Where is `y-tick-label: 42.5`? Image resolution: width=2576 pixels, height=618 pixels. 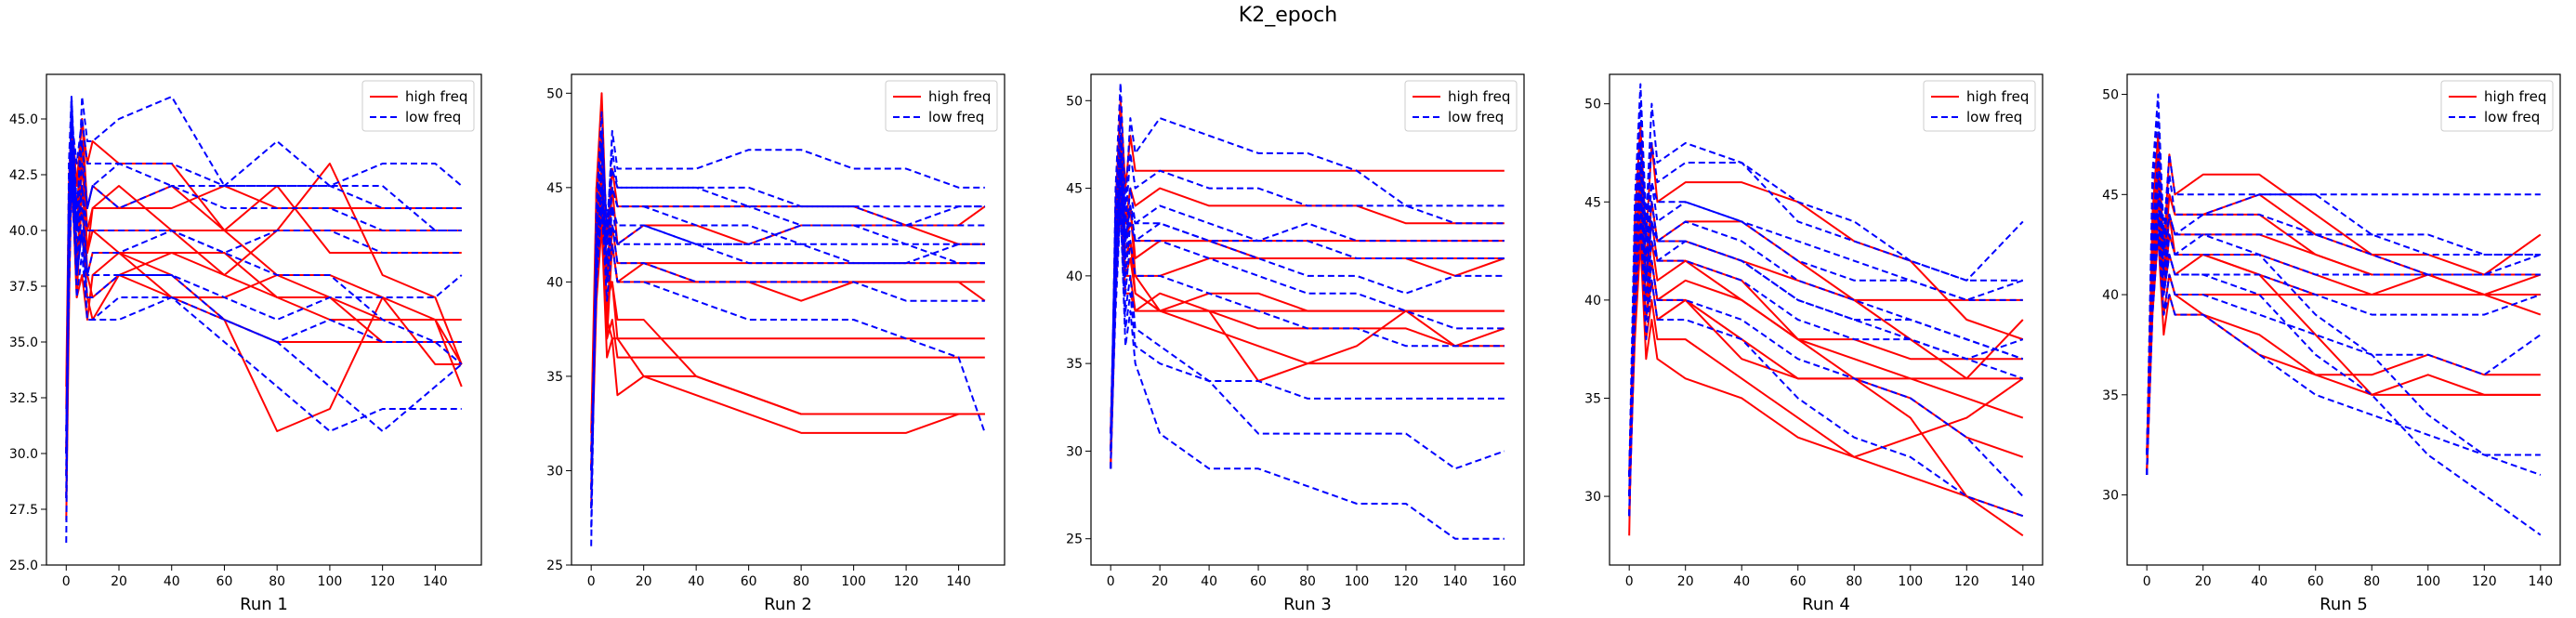
y-tick-label: 42.5 is located at coordinates (23, 175).